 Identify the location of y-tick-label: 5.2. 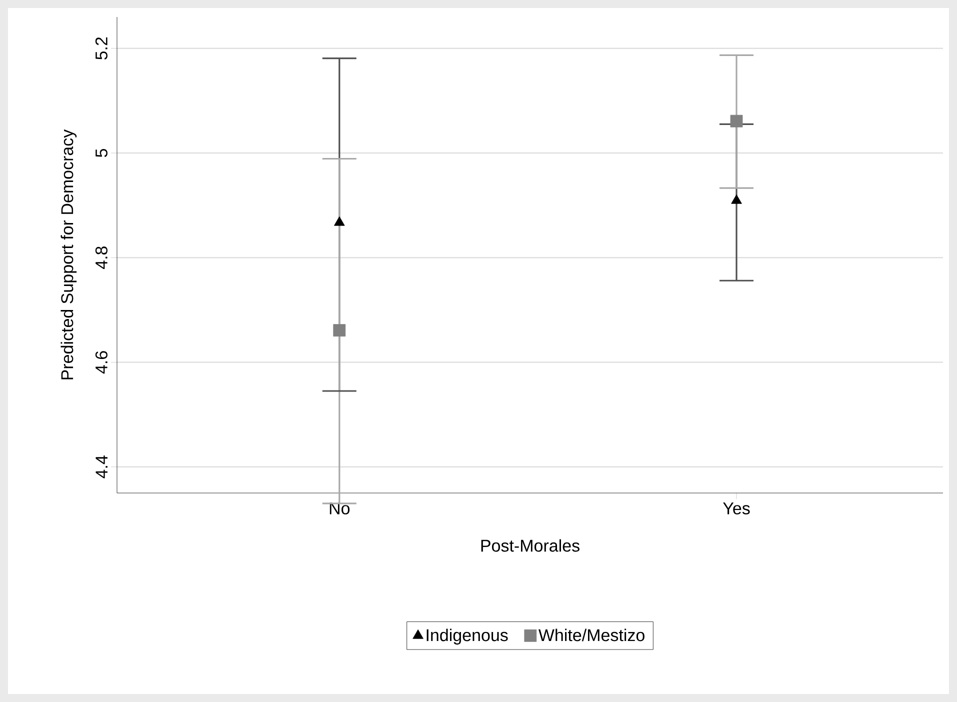
(101, 48).